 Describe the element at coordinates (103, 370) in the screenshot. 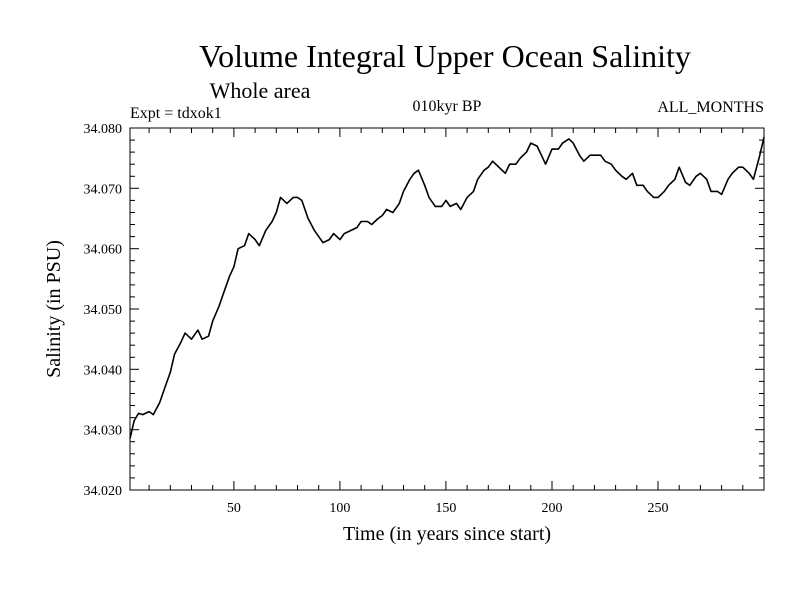

I see `y-tick-label: 34.040` at that location.